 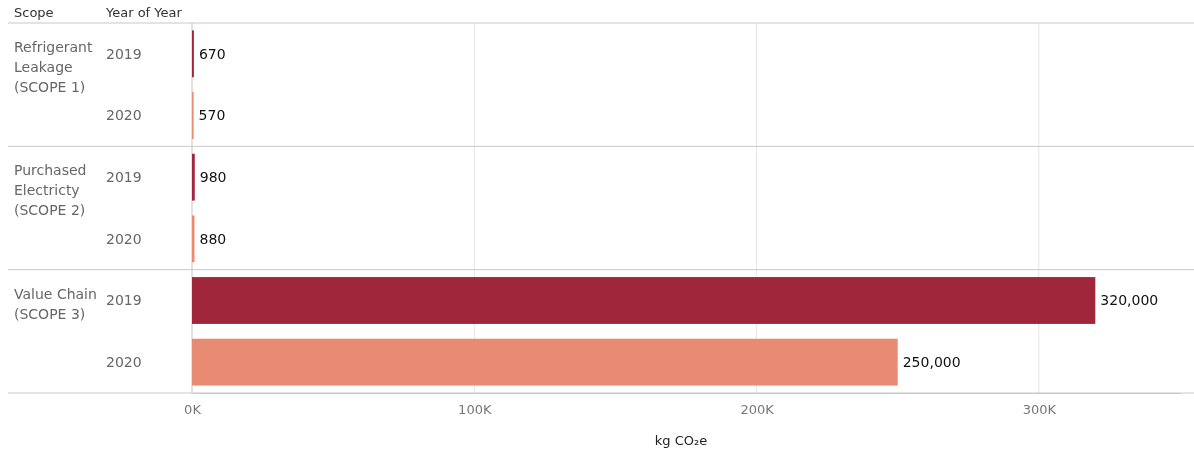 I want to click on x-tick-label: 300K, so click(x=1039, y=410).